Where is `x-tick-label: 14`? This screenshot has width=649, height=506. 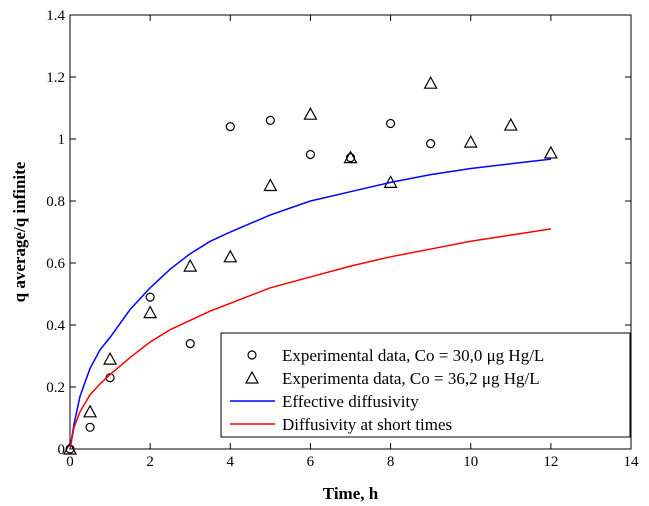 x-tick-label: 14 is located at coordinates (632, 462).